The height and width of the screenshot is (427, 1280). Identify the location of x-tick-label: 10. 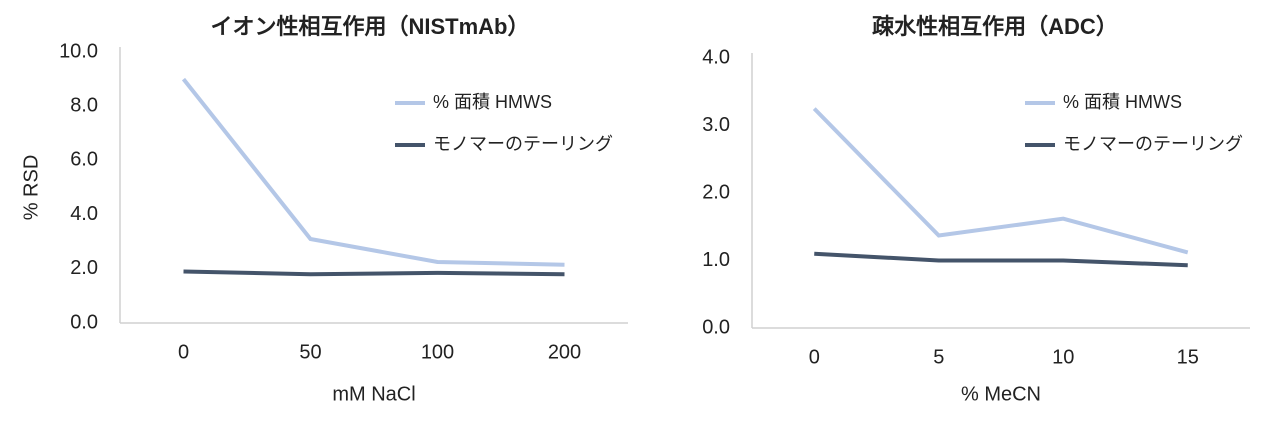
(1063, 357).